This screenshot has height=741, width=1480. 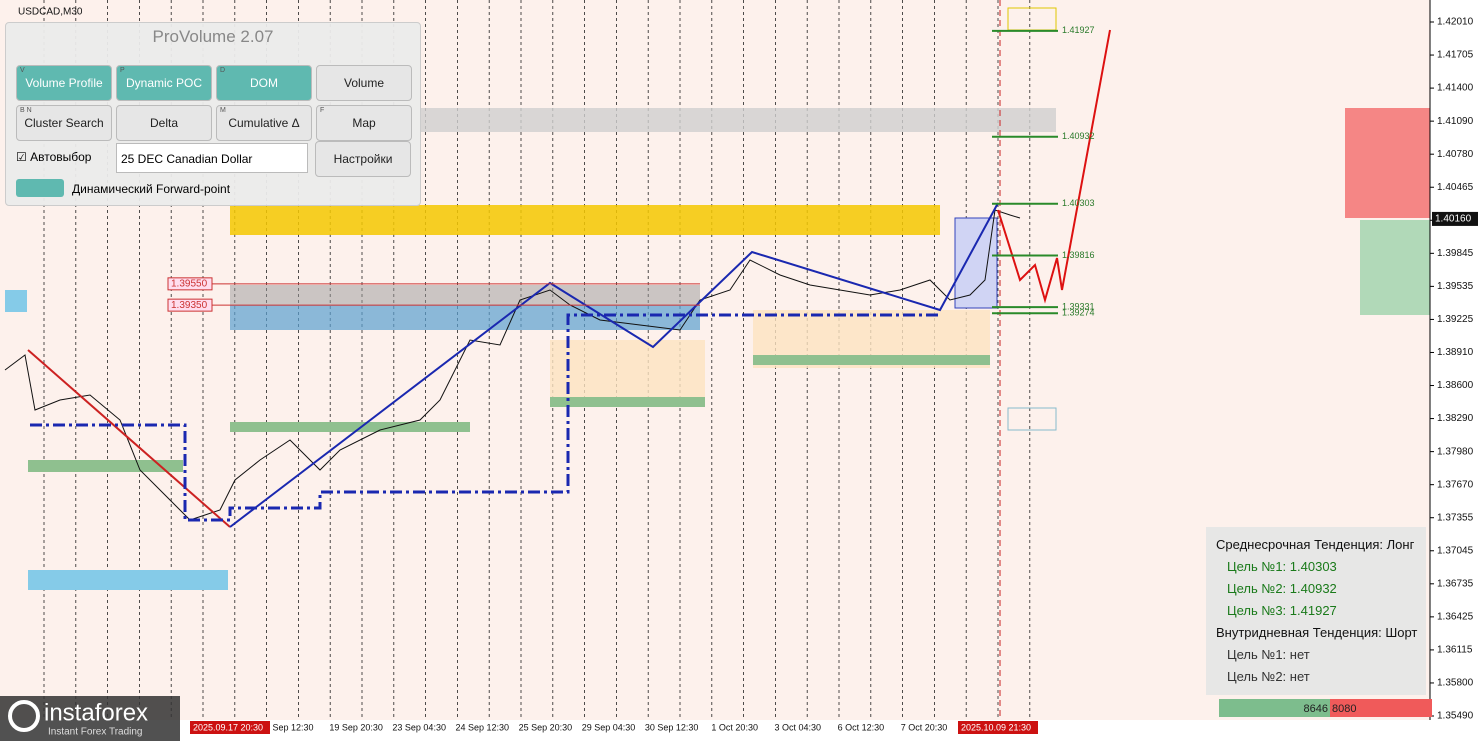 What do you see at coordinates (1268, 654) in the screenshot?
I see `target: Цель №1: нет` at bounding box center [1268, 654].